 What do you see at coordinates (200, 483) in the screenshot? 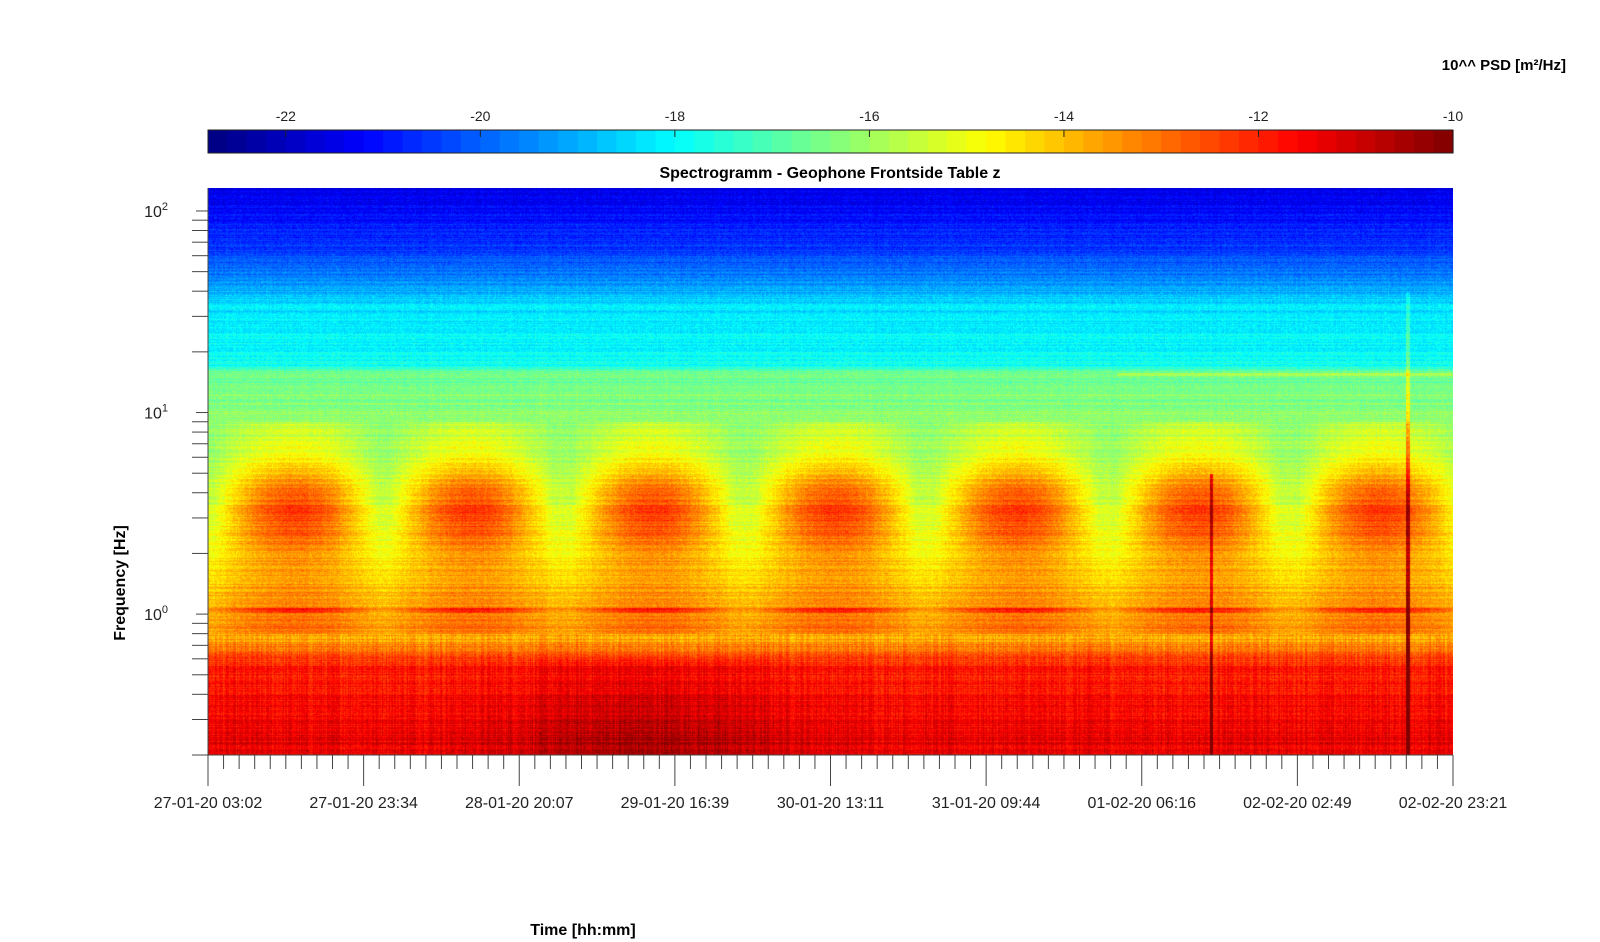
I see `y-axis-ticks` at bounding box center [200, 483].